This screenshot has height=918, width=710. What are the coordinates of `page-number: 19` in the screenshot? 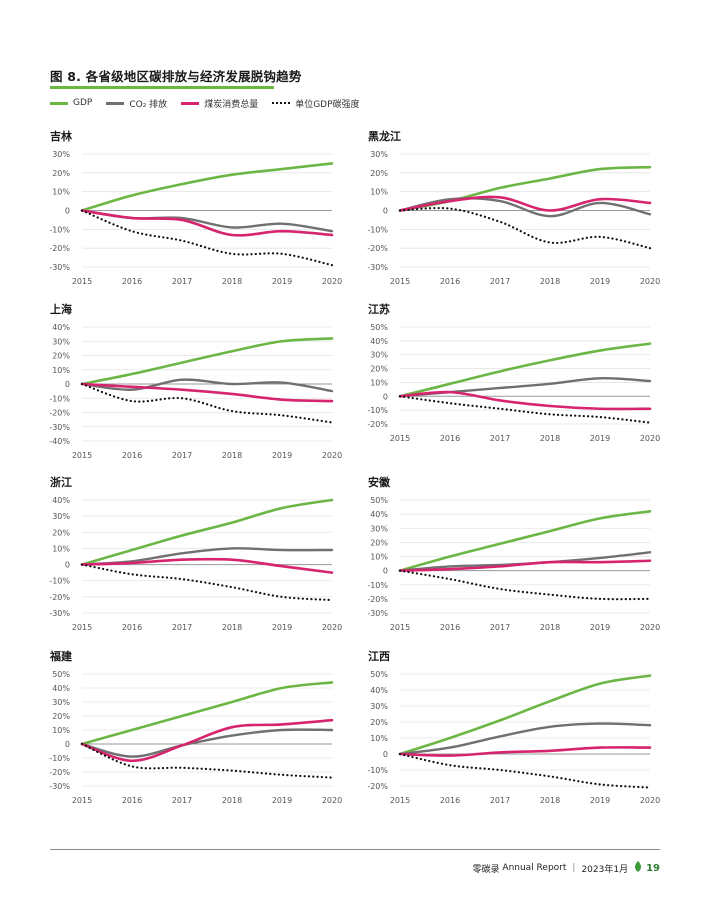 It's located at (653, 868).